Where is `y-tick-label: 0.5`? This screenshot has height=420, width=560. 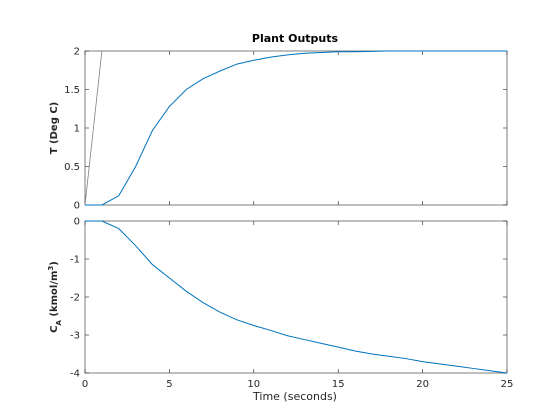 y-tick-label: 0.5 is located at coordinates (72, 167).